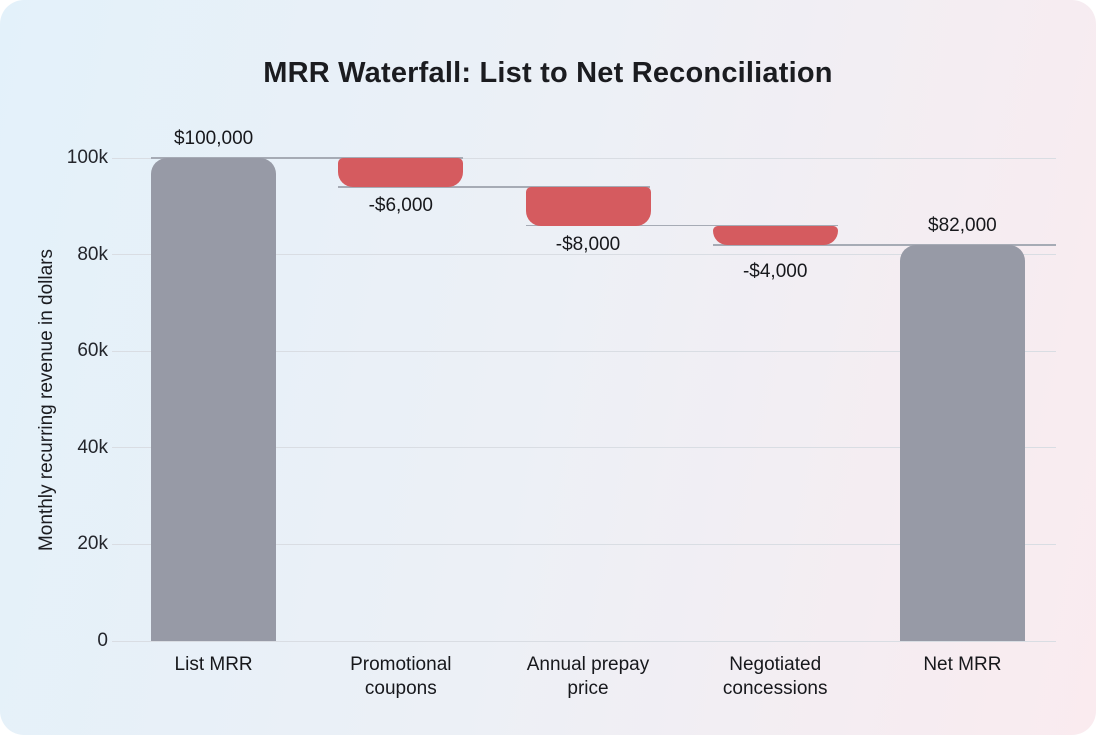 This screenshot has width=1096, height=735. I want to click on y-axis-title: Monthly recurring revenue in dollars, so click(46, 400).